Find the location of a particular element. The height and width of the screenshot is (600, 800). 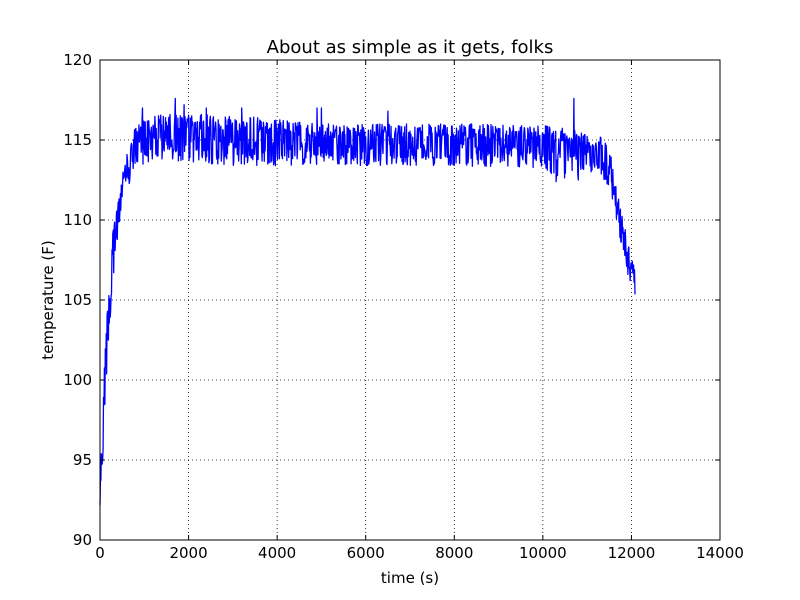

x-tick-label: 0 is located at coordinates (100, 553).